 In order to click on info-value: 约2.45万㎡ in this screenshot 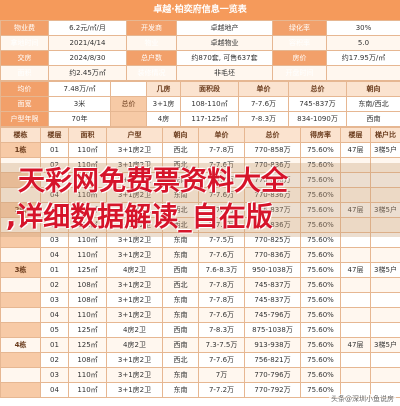, I will do `click(87, 73)`.